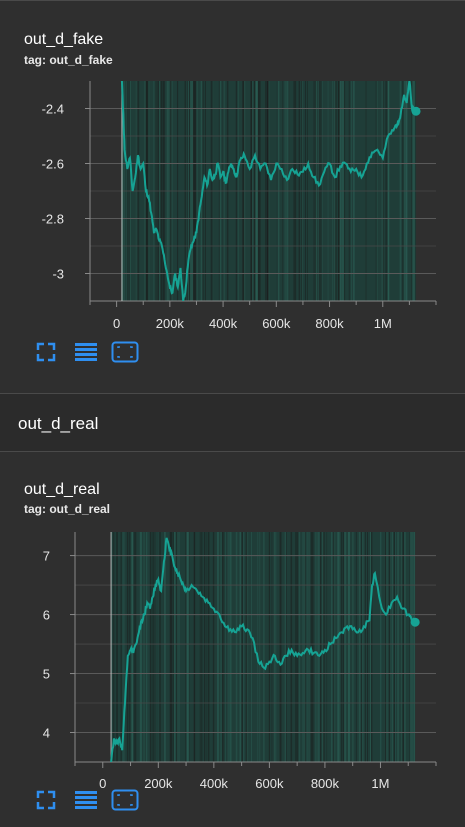  What do you see at coordinates (53, 109) in the screenshot?
I see `y-tick-label: -2.4` at bounding box center [53, 109].